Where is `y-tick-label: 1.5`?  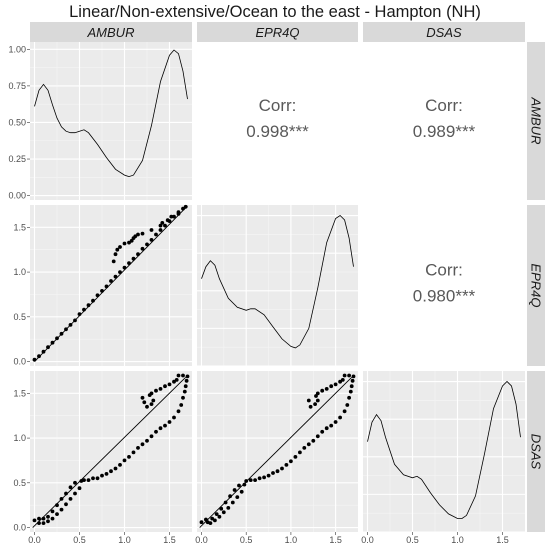 y-tick-label: 1.5 is located at coordinates (19, 393).